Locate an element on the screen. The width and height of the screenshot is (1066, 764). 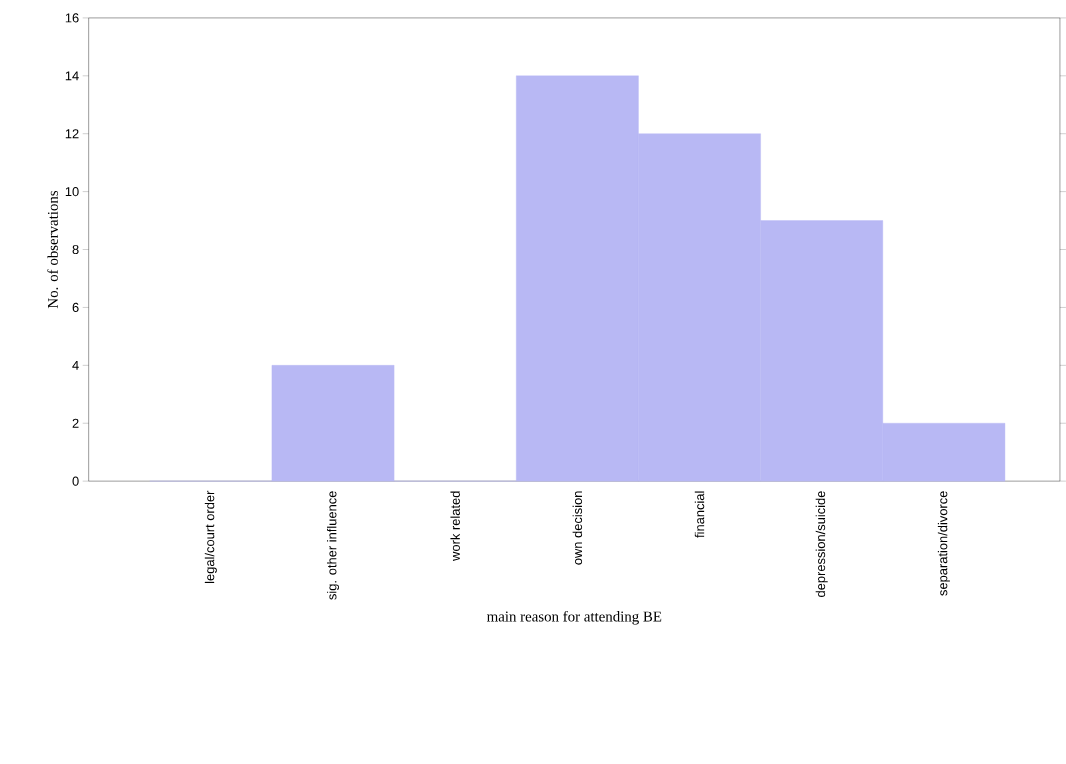
x-tick-label: own decision is located at coordinates (577, 528).